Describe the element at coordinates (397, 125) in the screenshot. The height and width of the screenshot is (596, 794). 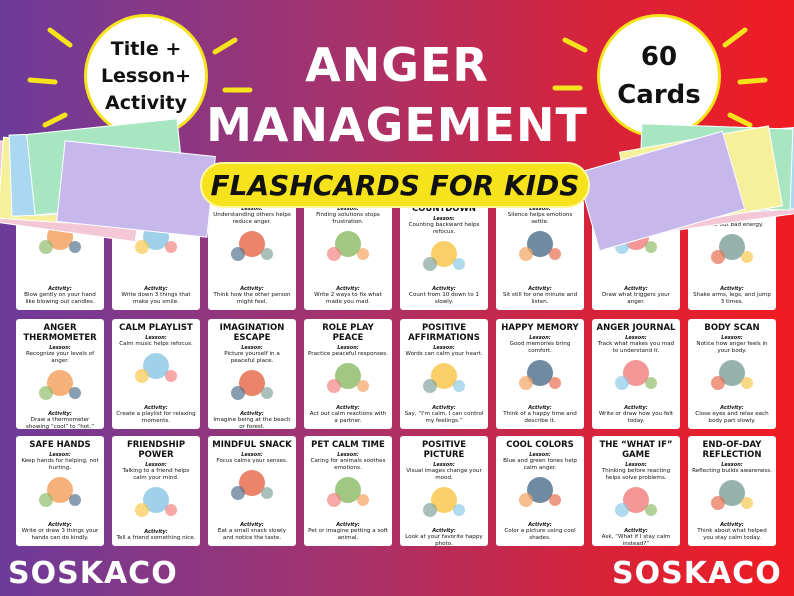
I see `title-line: MANAGEMENT` at that location.